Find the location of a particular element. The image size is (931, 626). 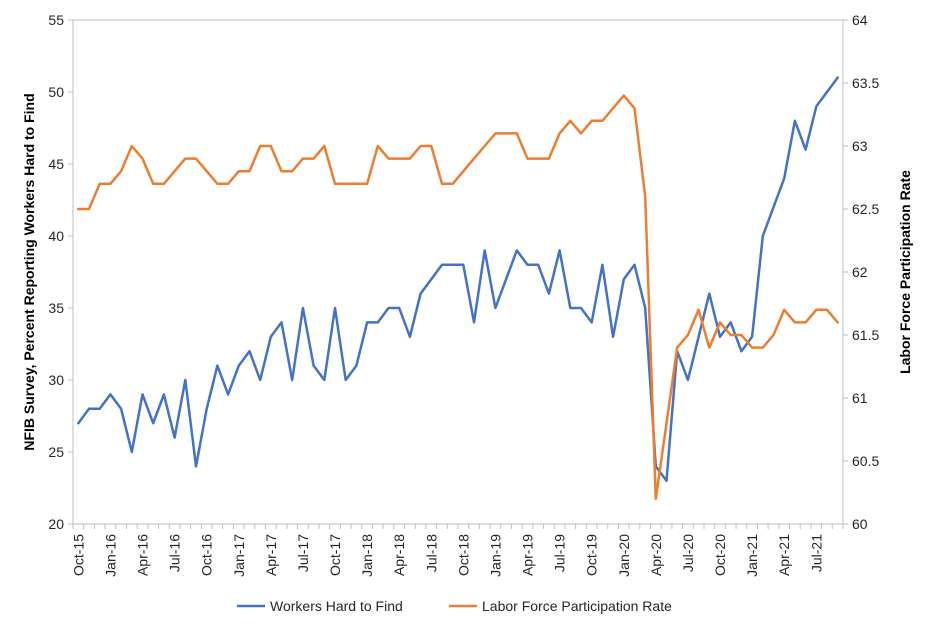

y-left-tick-label: 40 is located at coordinates (56, 236).